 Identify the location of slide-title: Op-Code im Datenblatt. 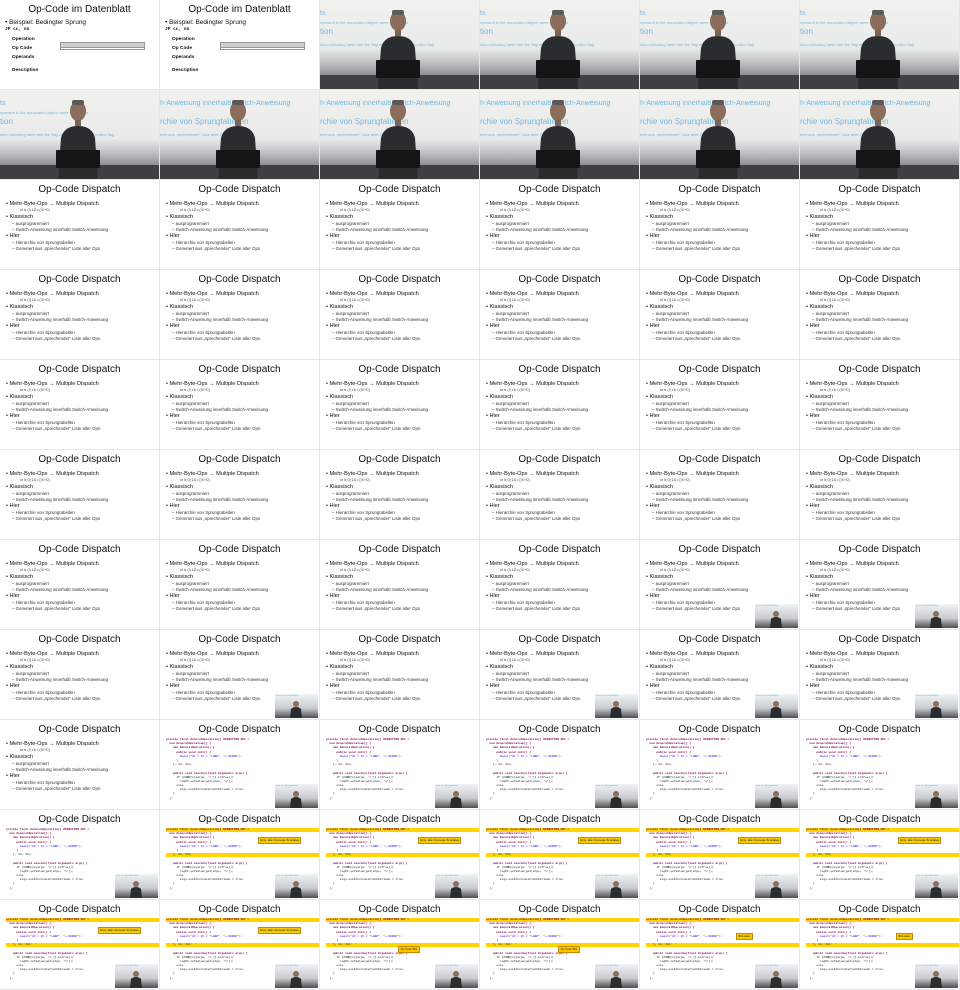
(239, 9).